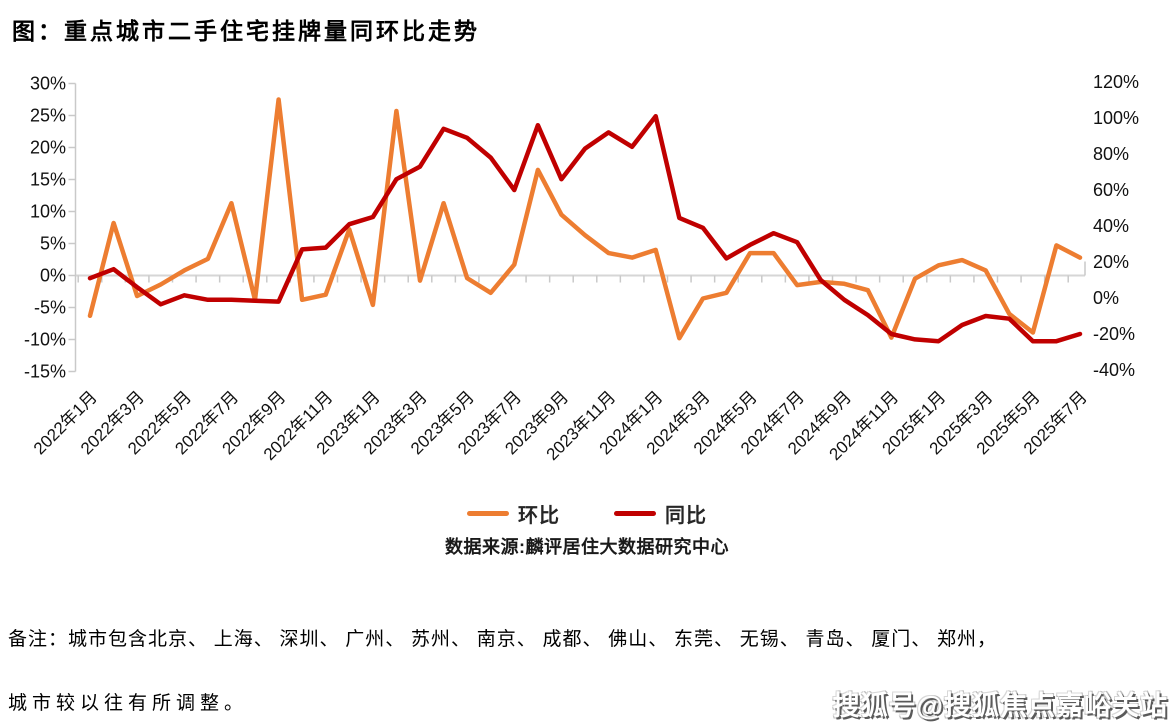 The height and width of the screenshot is (723, 1174). I want to click on y-axis-label-left: -10%, so click(45, 340).